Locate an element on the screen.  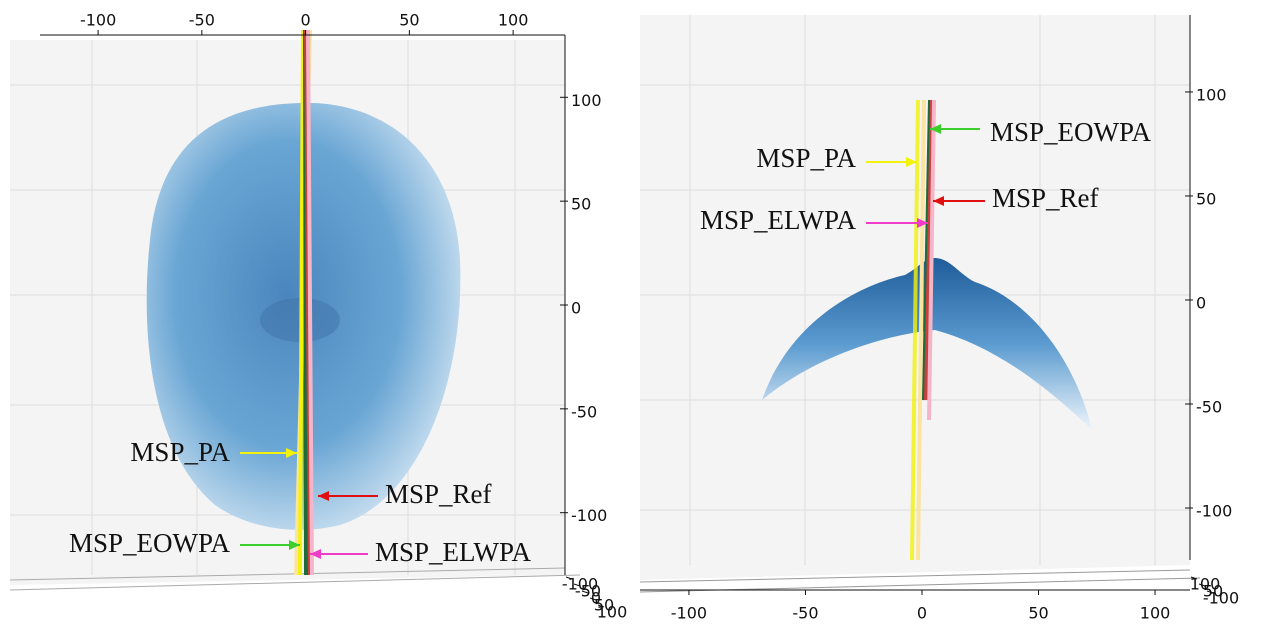
depth-tick-label: 0 is located at coordinates (596, 598).